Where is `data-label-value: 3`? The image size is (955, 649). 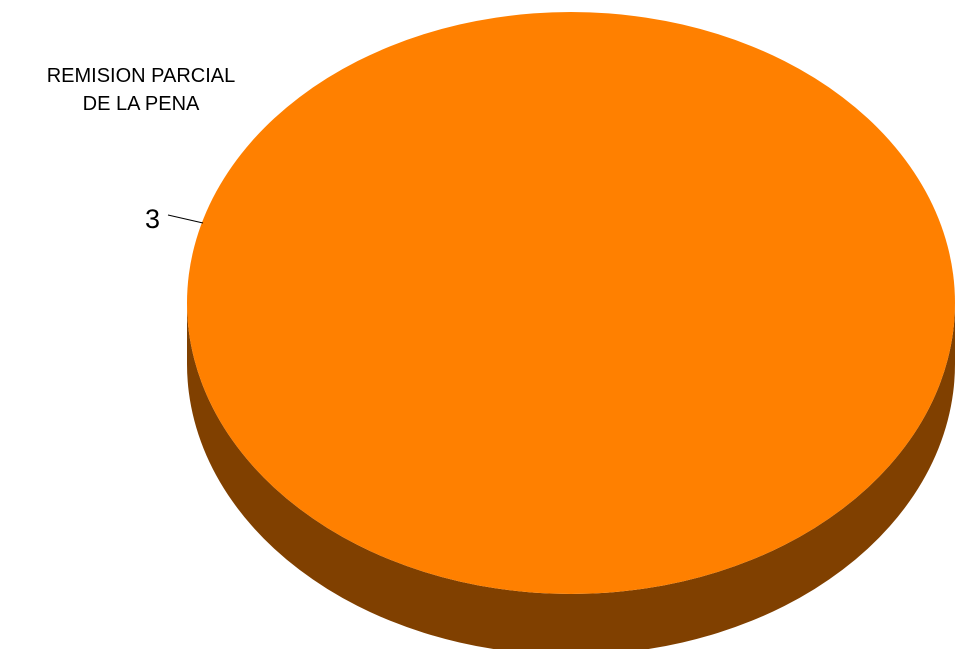
data-label-value: 3 is located at coordinates (152, 219).